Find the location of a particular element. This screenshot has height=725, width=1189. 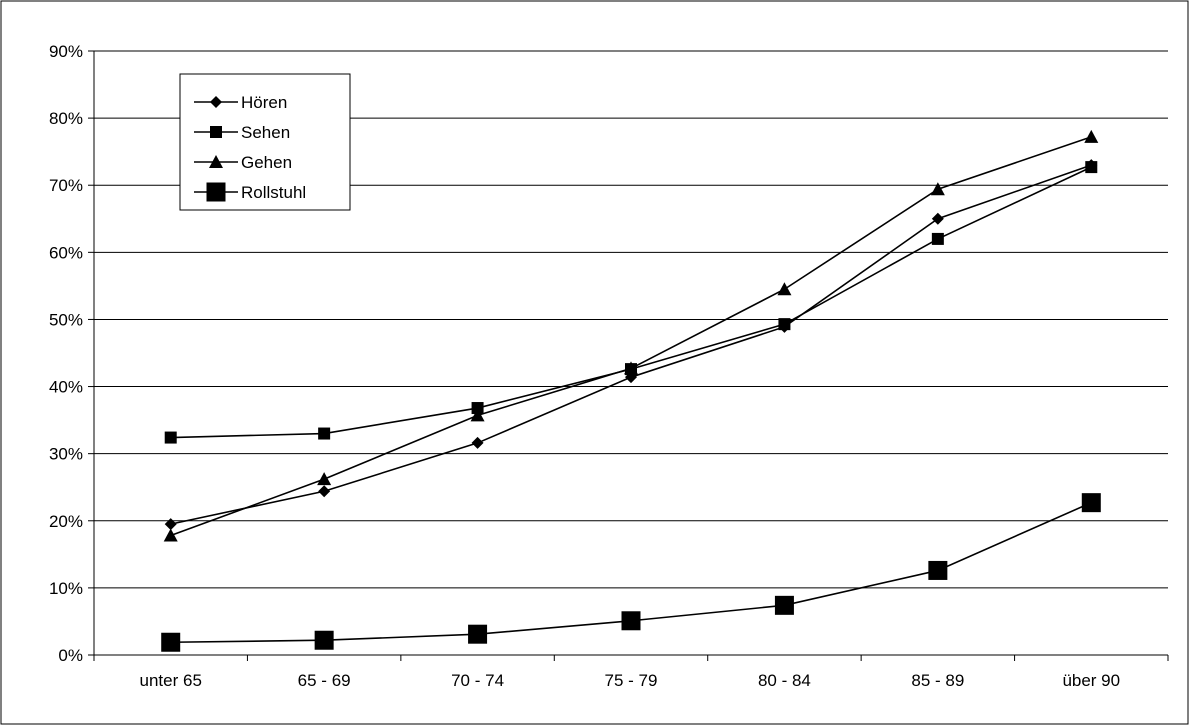

legend: Hören Sehen Gehen Rollstuhl is located at coordinates (265, 142).